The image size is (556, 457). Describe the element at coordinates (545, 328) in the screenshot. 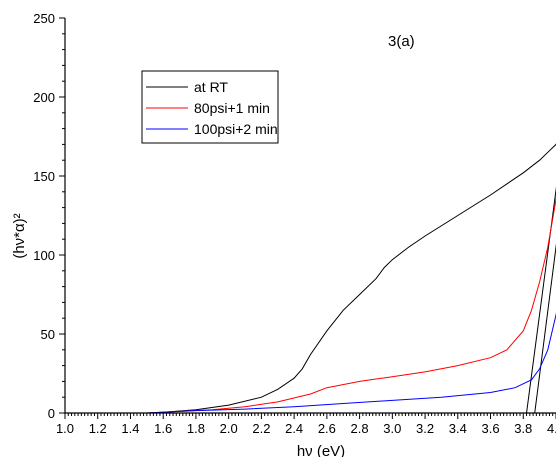

I see `tangent-line` at that location.